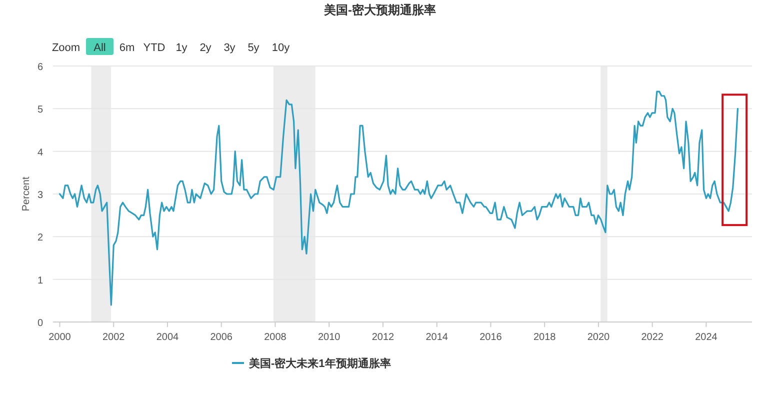  Describe the element at coordinates (544, 337) in the screenshot. I see `x-tick-label: 2018` at that location.